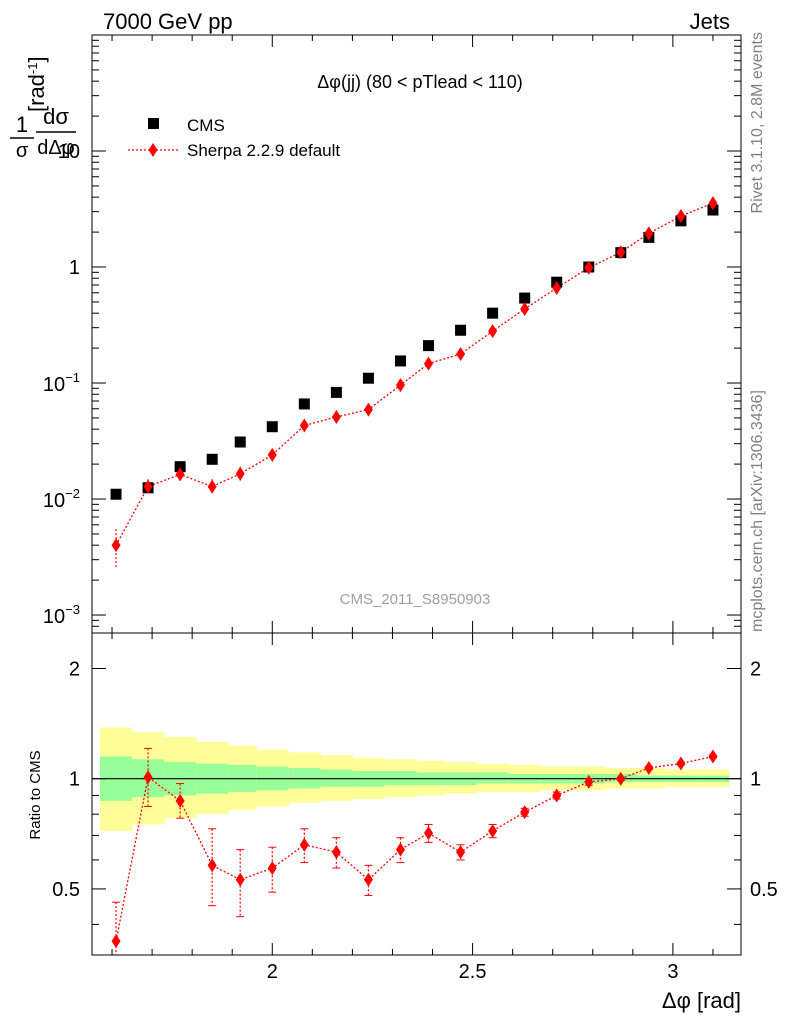 The height and width of the screenshot is (1024, 786). What do you see at coordinates (55, 148) in the screenshot?
I see `ylabel-ddphi: dΔφ` at bounding box center [55, 148].